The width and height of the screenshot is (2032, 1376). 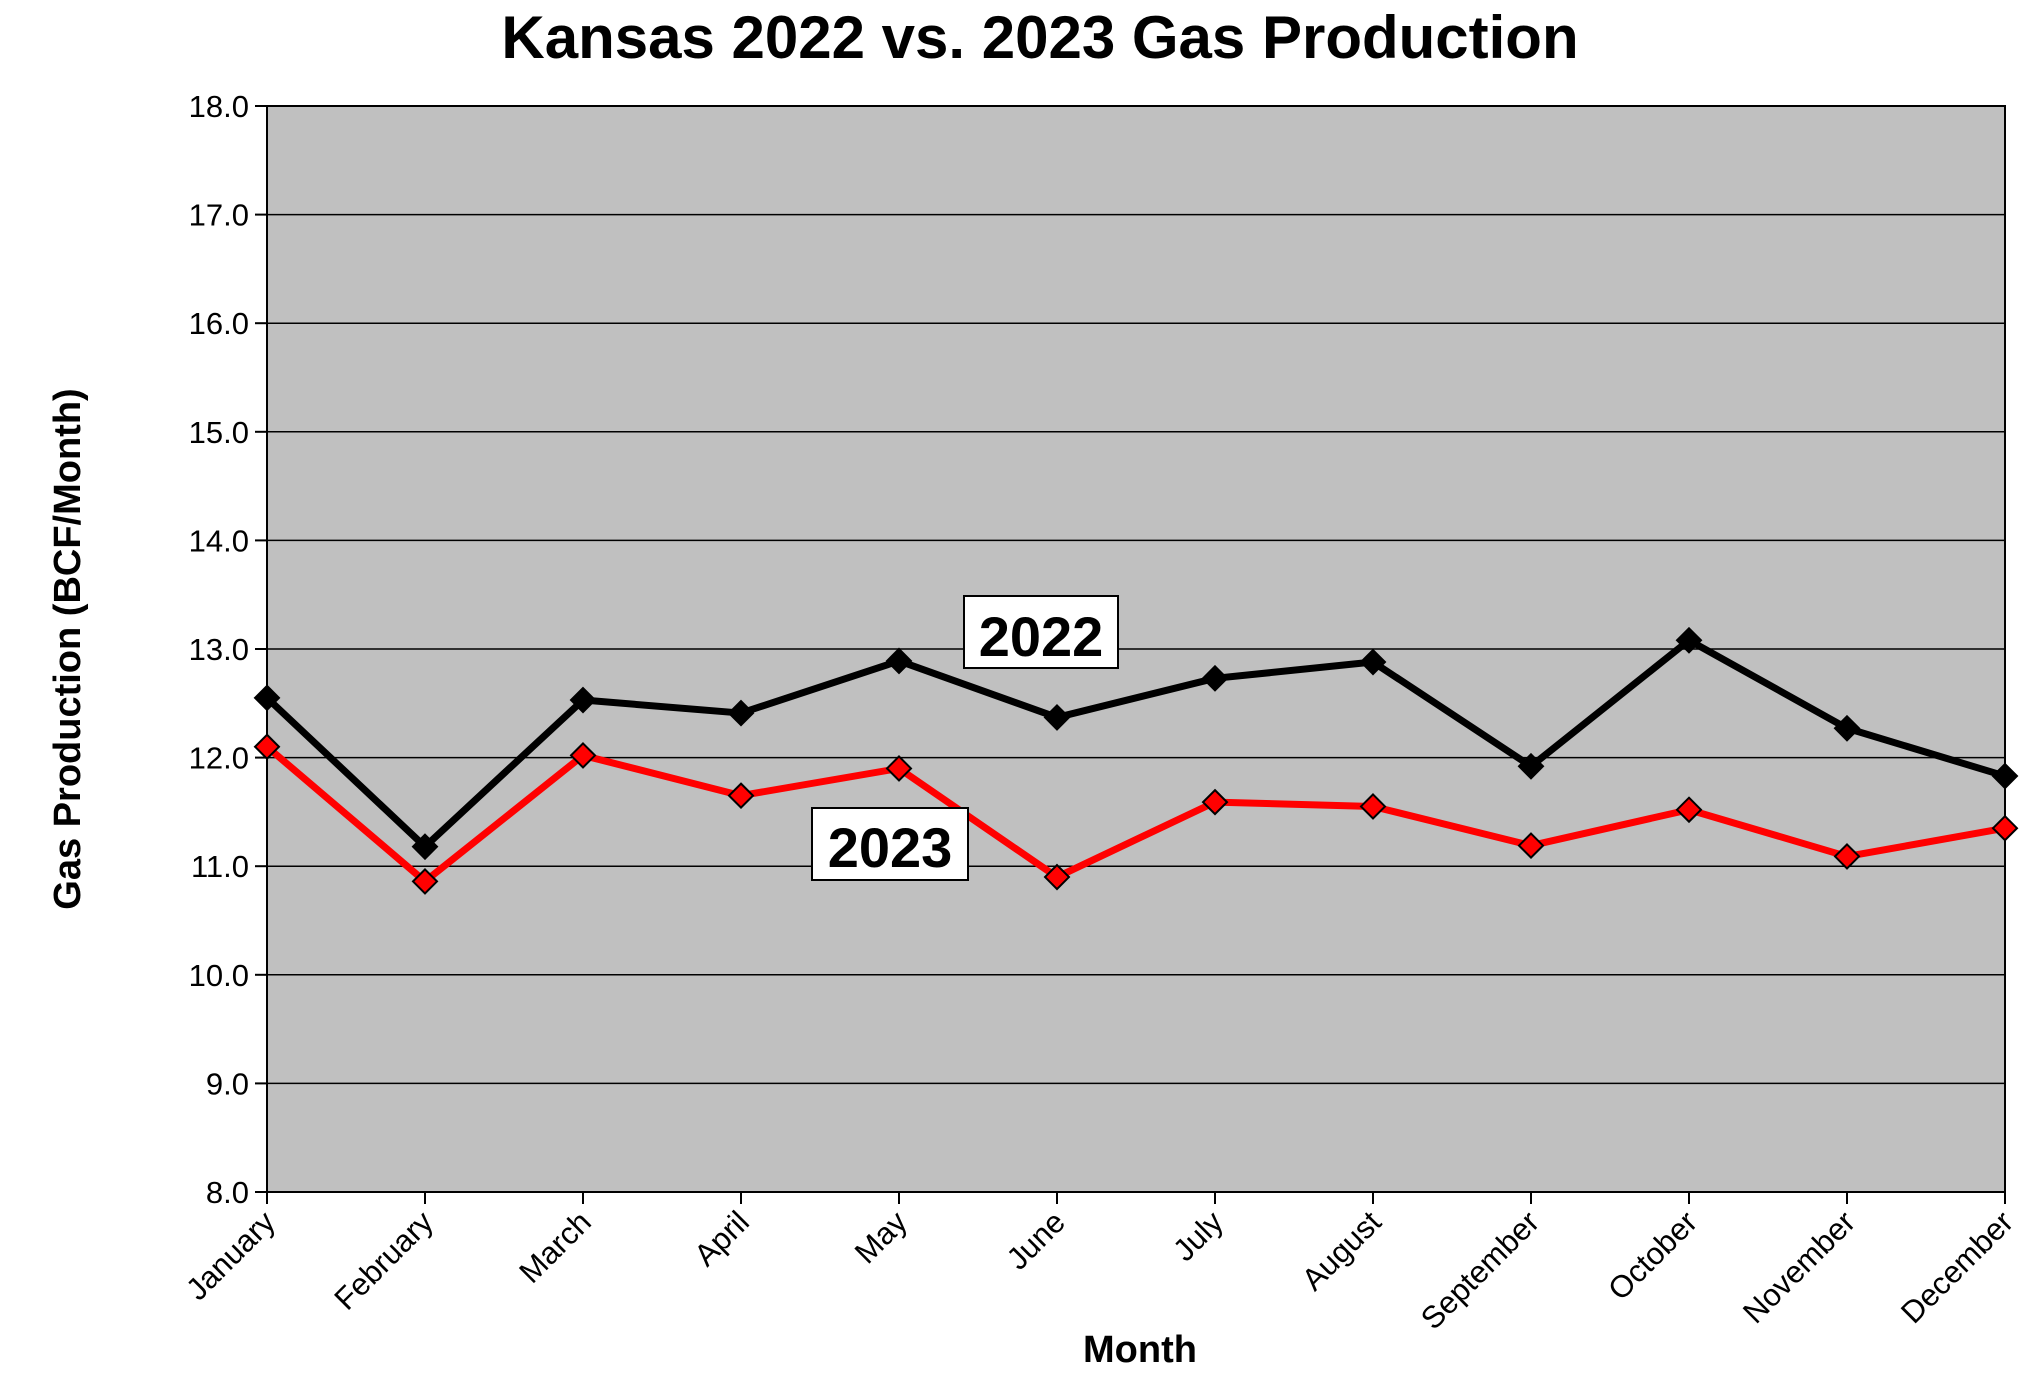 I want to click on series-label-2023-text: 2023, so click(x=890, y=847).